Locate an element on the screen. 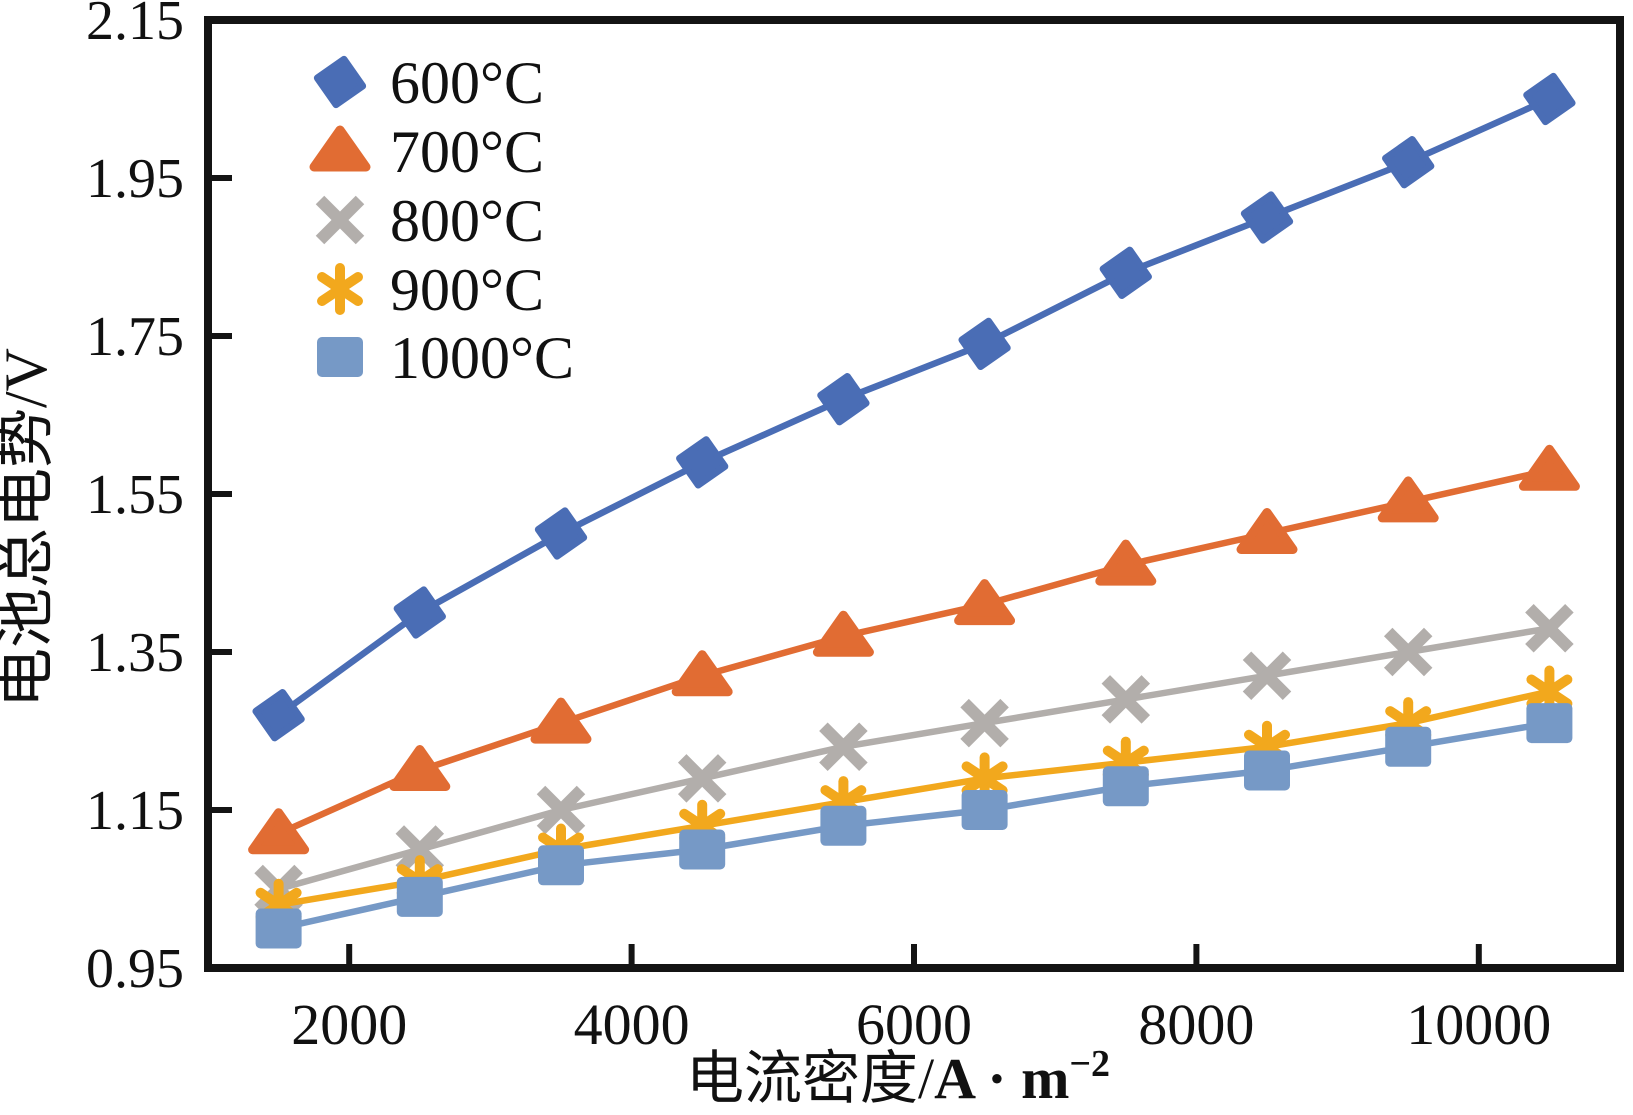 This screenshot has width=1633, height=1115. legend-label-700°C: 700°C is located at coordinates (467, 152).